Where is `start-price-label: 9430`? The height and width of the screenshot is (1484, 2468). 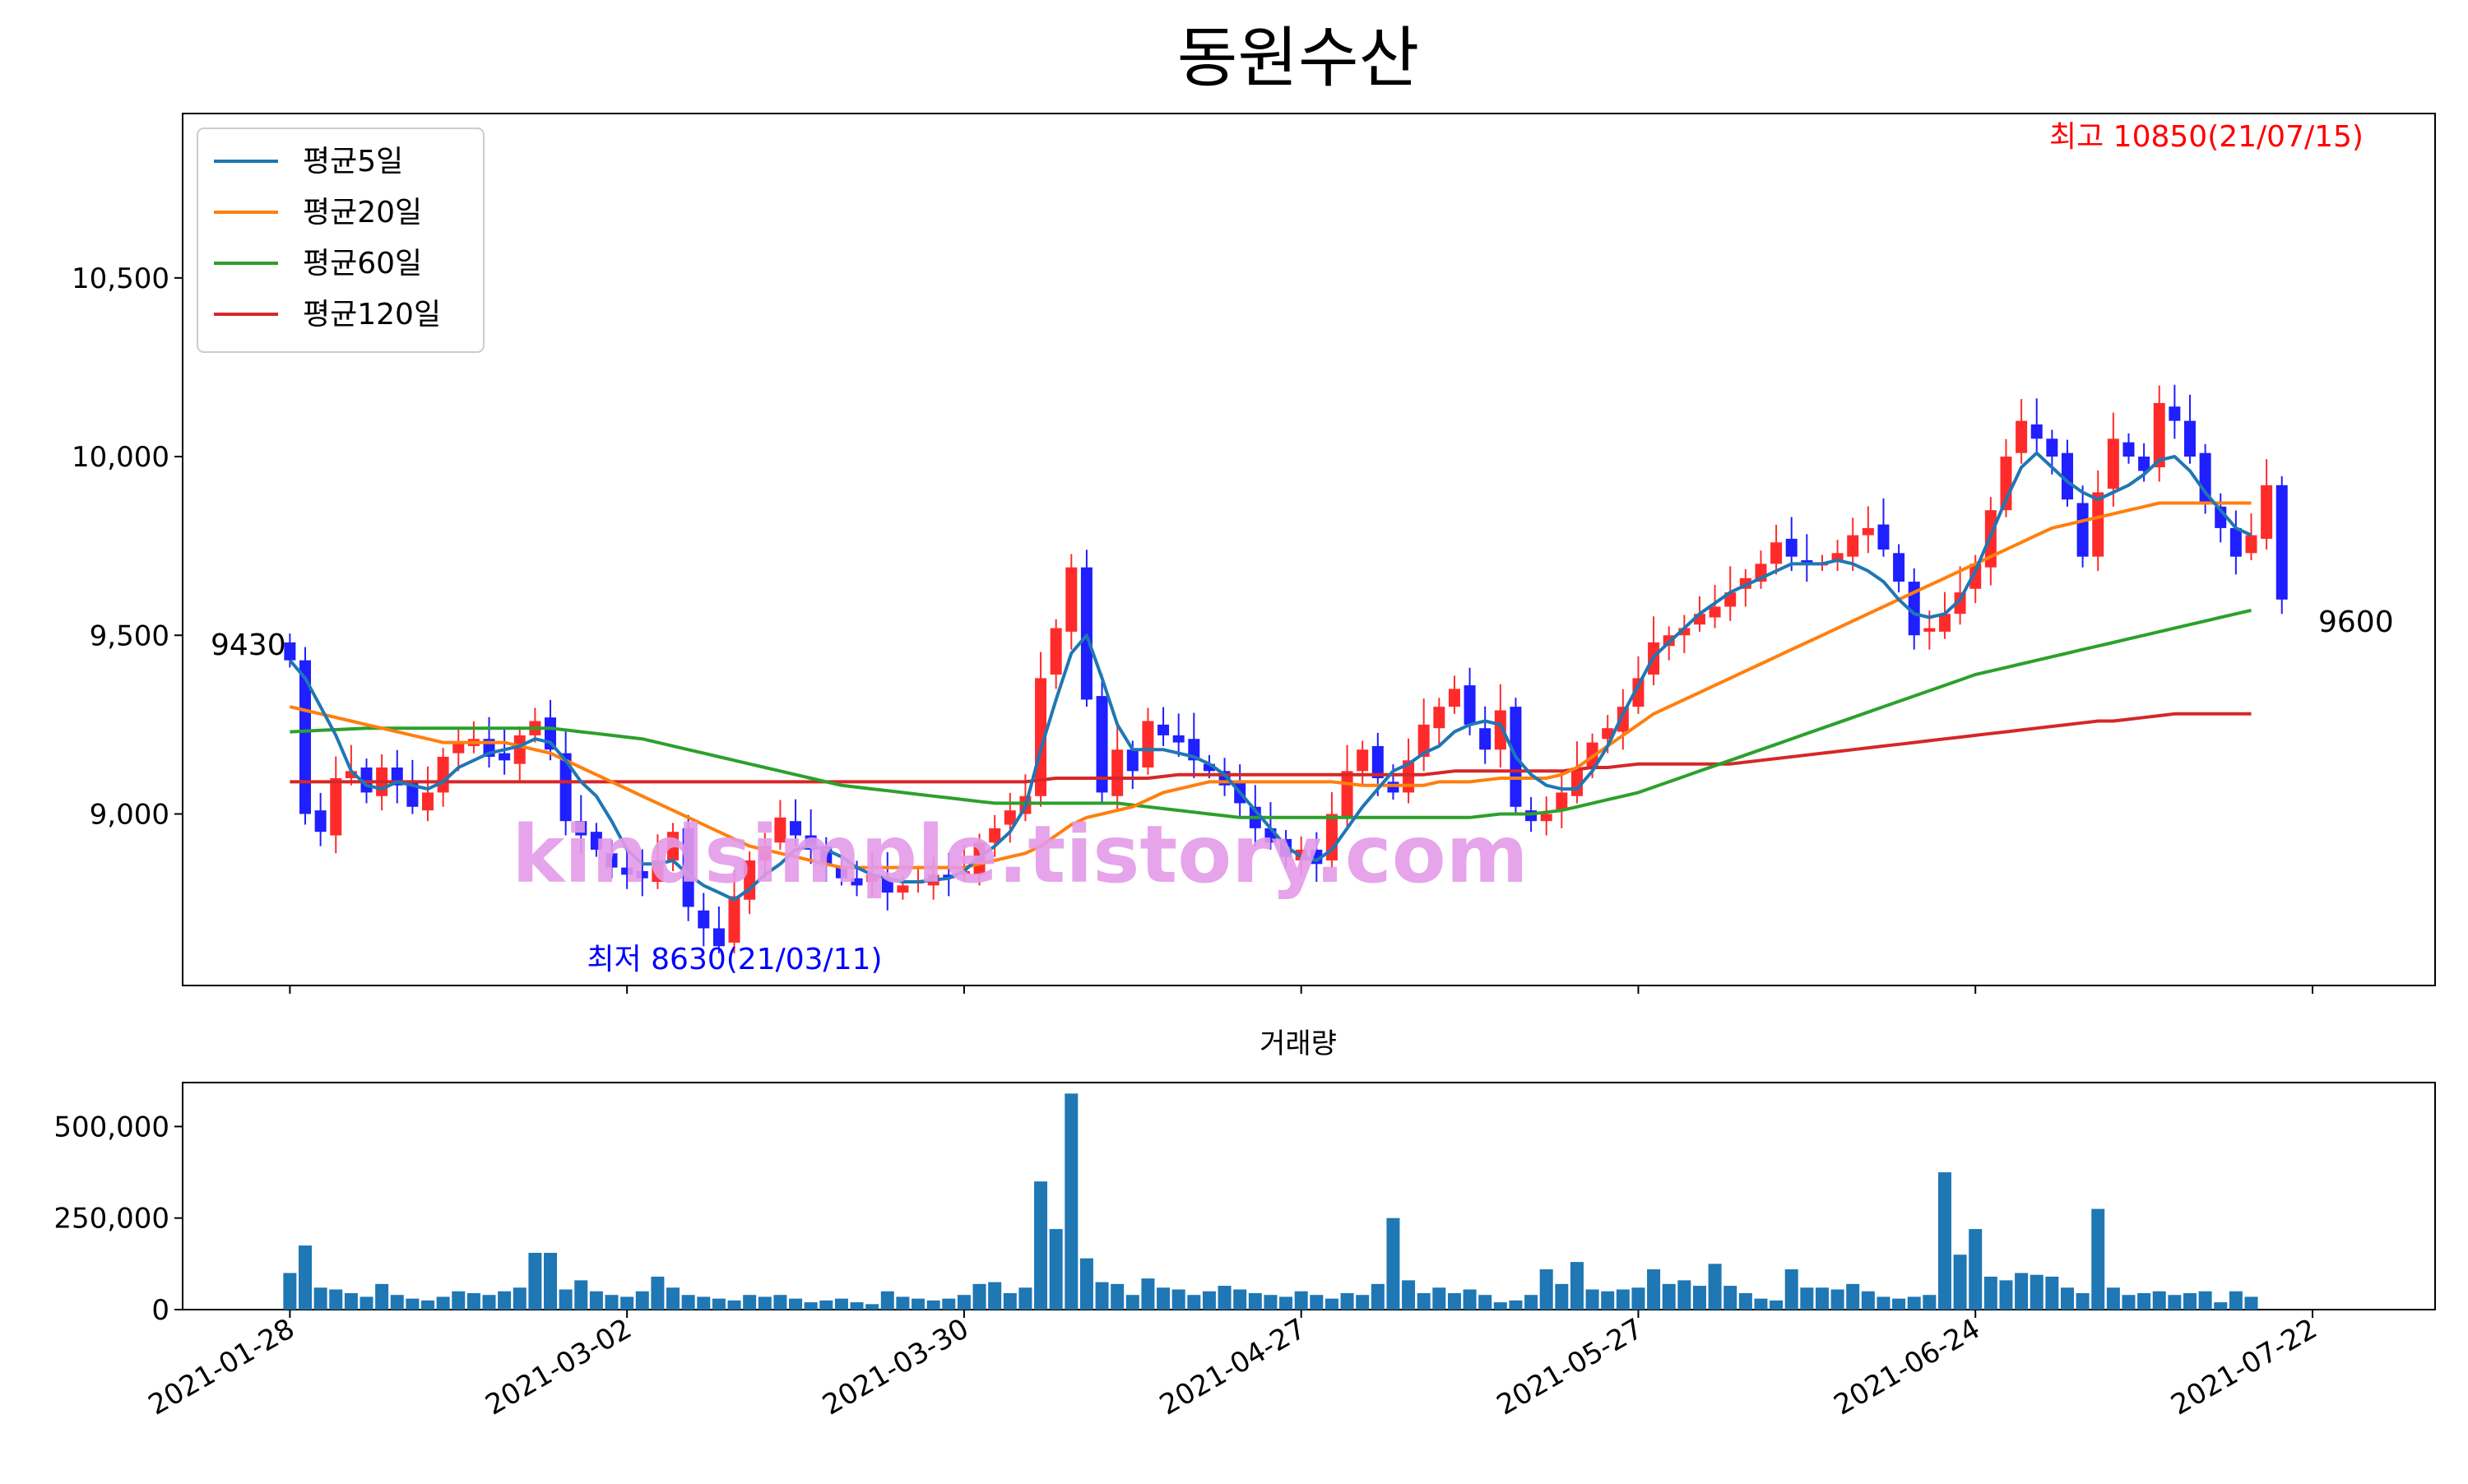
start-price-label: 9430 is located at coordinates (248, 645).